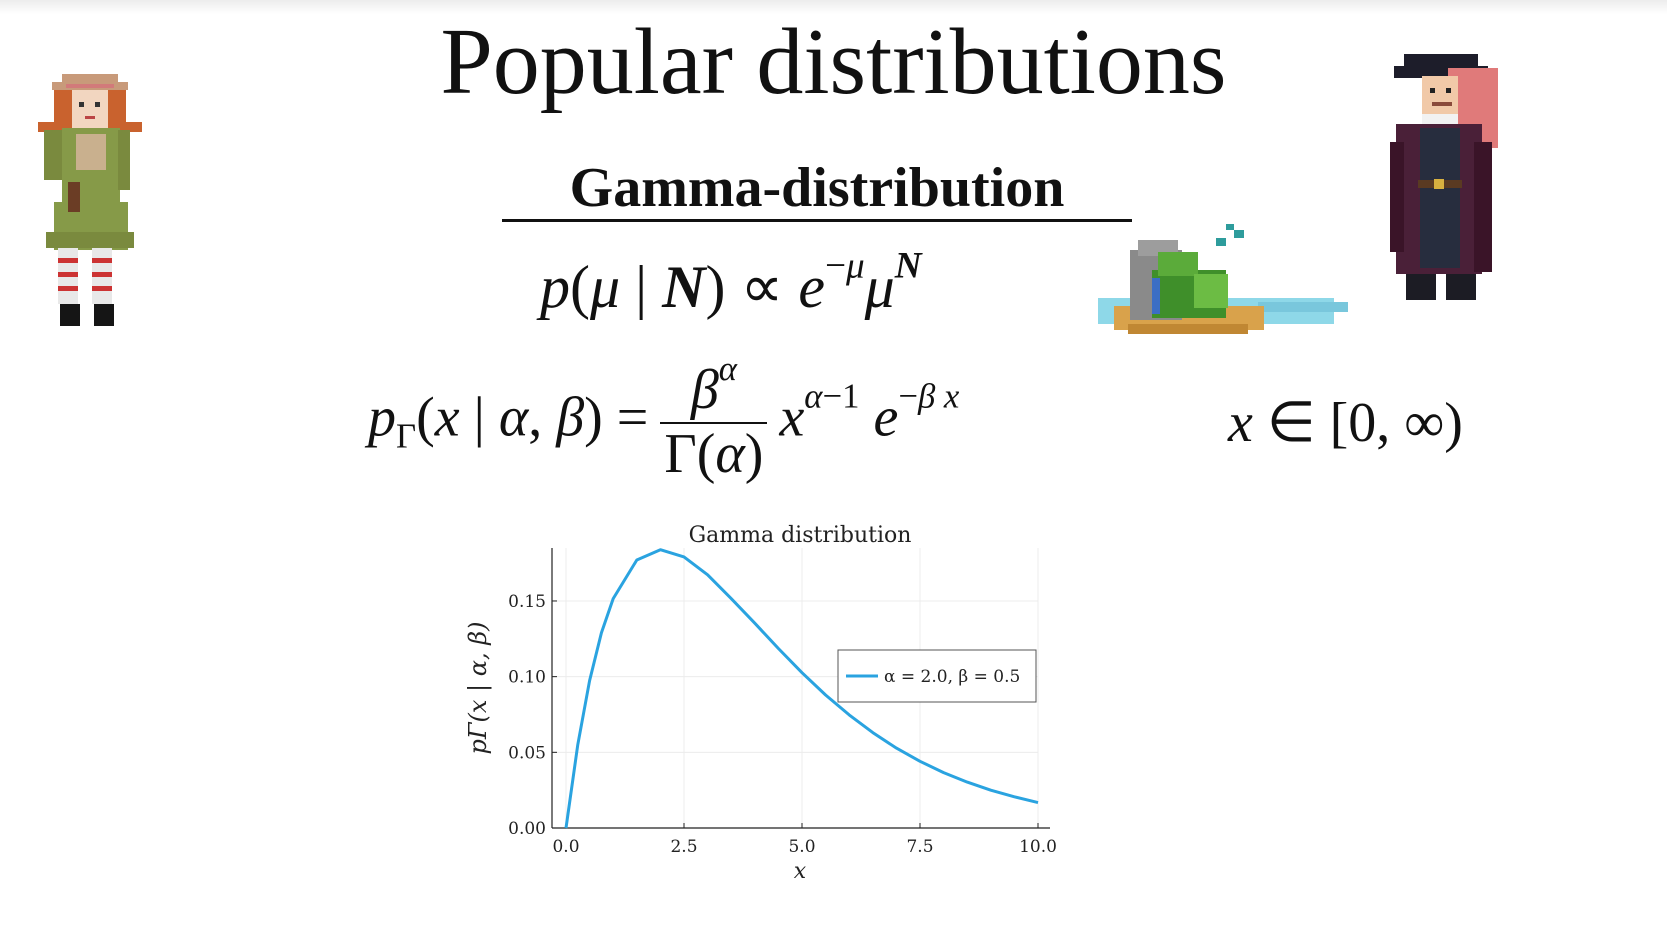 This screenshot has width=1667, height=945. What do you see at coordinates (952, 677) in the screenshot?
I see `legend-label: α = 2.0, β = 0.5` at bounding box center [952, 677].